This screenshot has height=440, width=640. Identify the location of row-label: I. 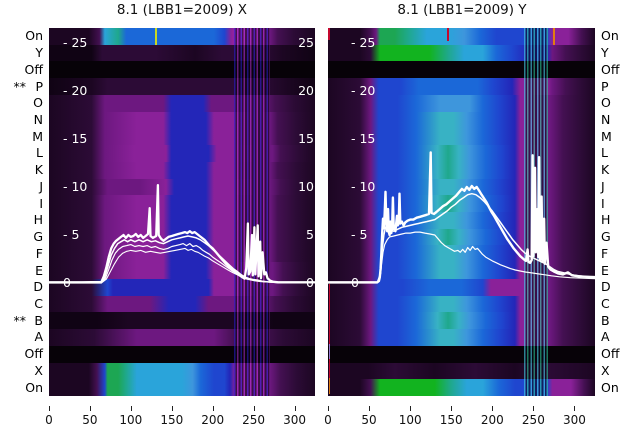
(603, 203).